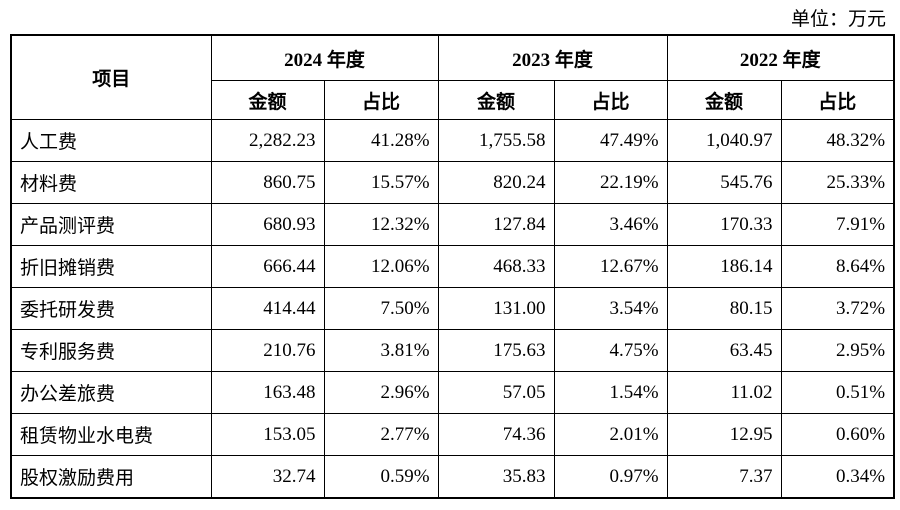 Image resolution: width=900 pixels, height=510 pixels. Describe the element at coordinates (496, 350) in the screenshot. I see `cell: 175.63` at that location.